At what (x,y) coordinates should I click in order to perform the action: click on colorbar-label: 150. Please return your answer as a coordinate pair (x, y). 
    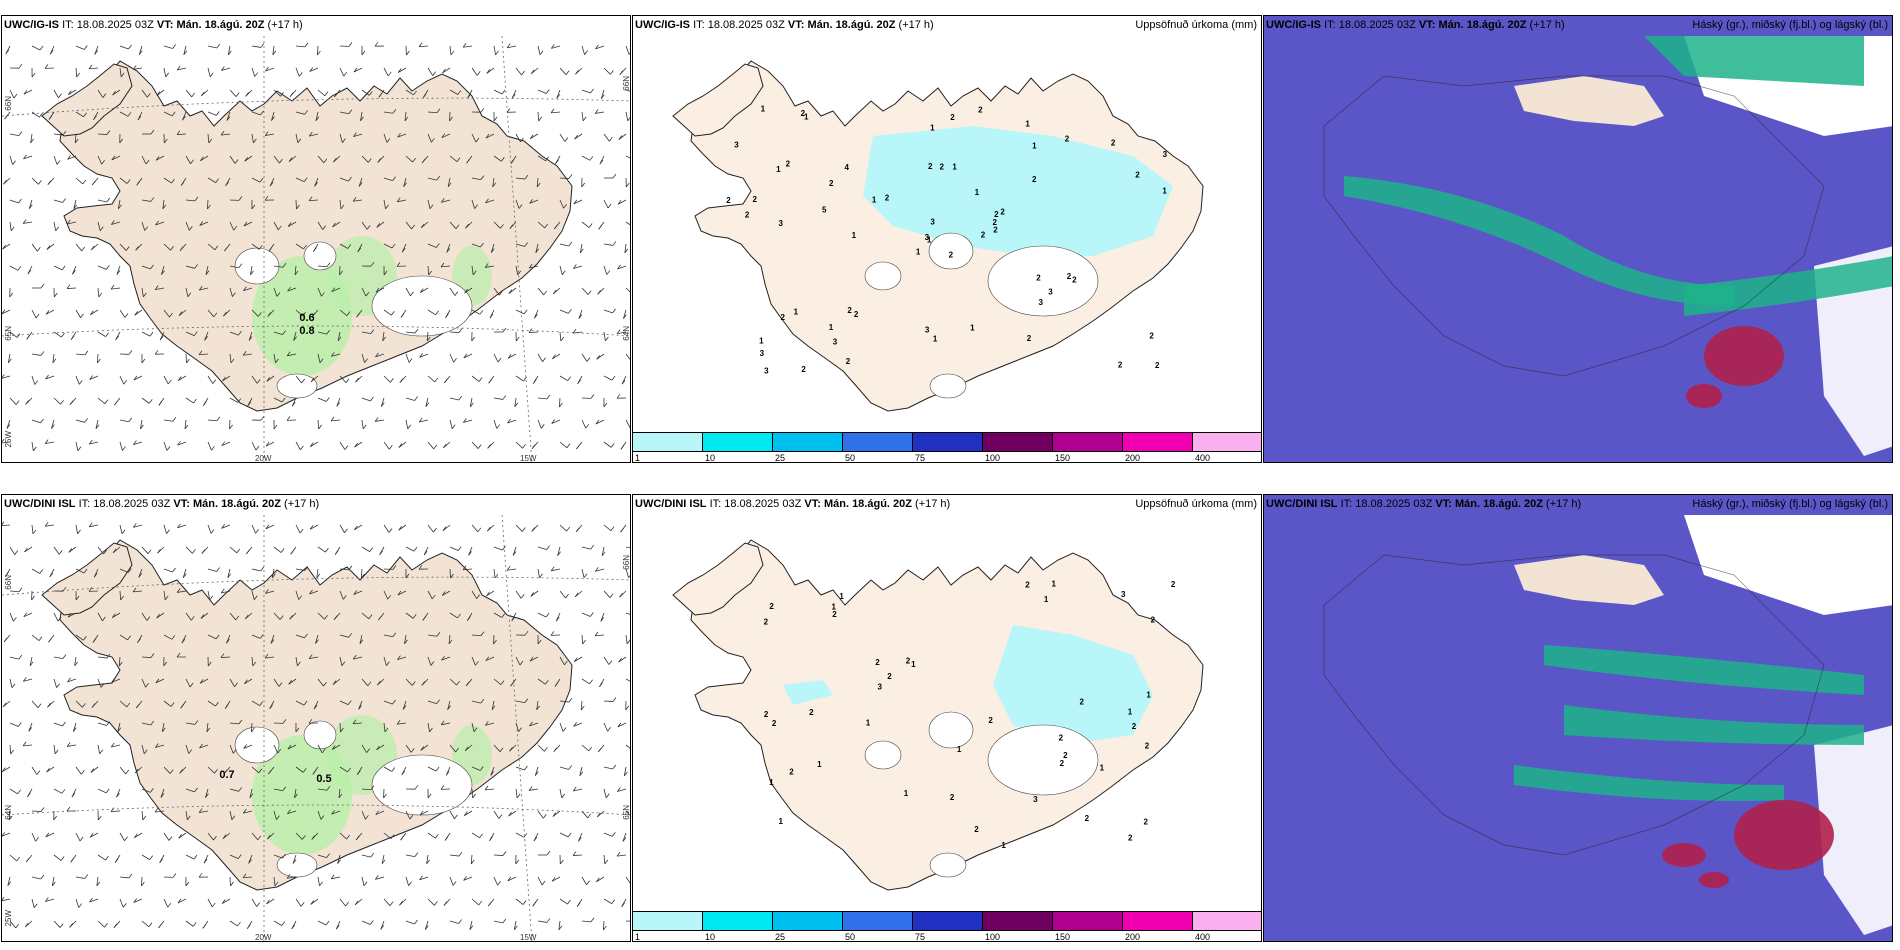
    Looking at the image, I should click on (1063, 458).